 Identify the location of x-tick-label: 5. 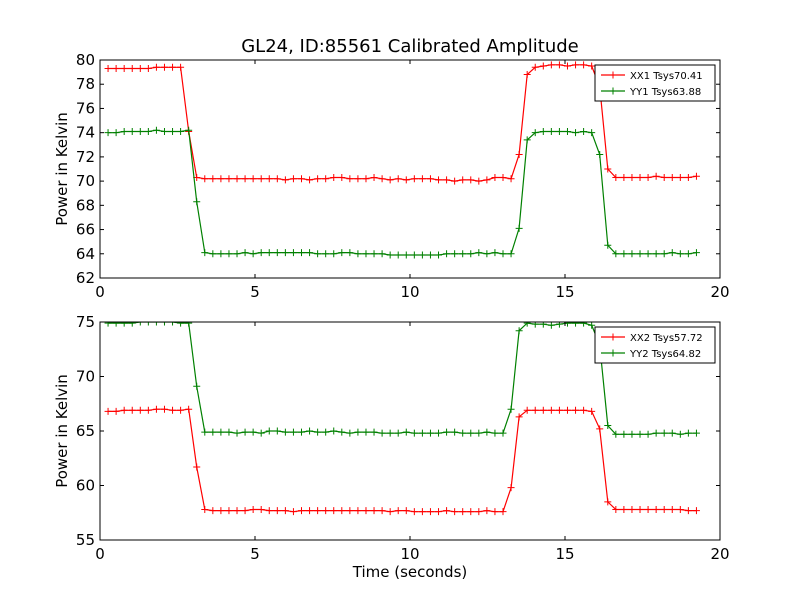
(255, 292).